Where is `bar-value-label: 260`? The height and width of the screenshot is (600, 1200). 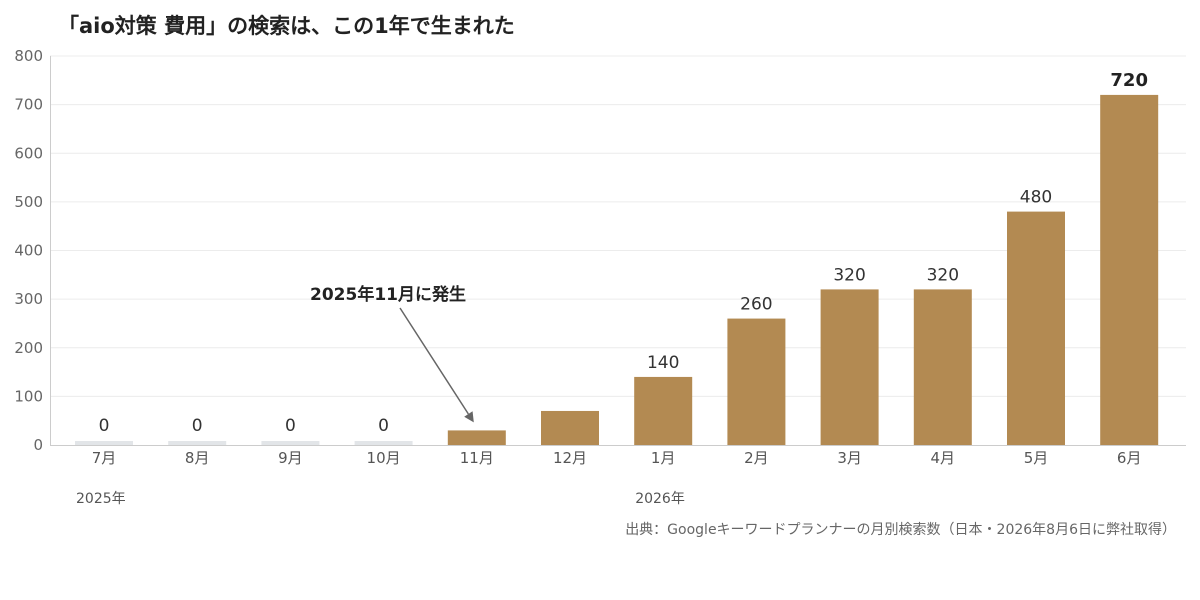 bar-value-label: 260 is located at coordinates (756, 305).